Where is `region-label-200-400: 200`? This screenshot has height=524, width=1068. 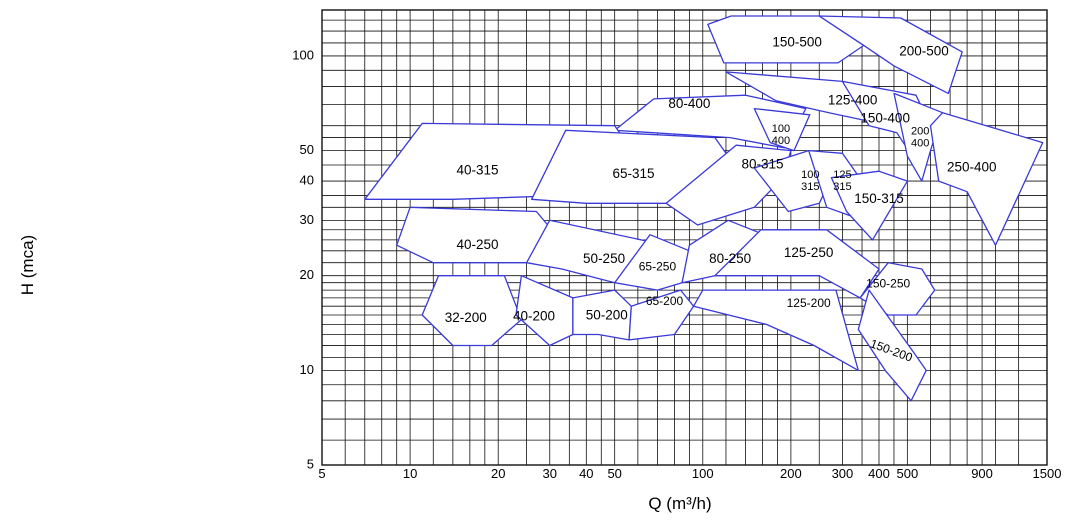 region-label-200-400: 200 is located at coordinates (920, 131).